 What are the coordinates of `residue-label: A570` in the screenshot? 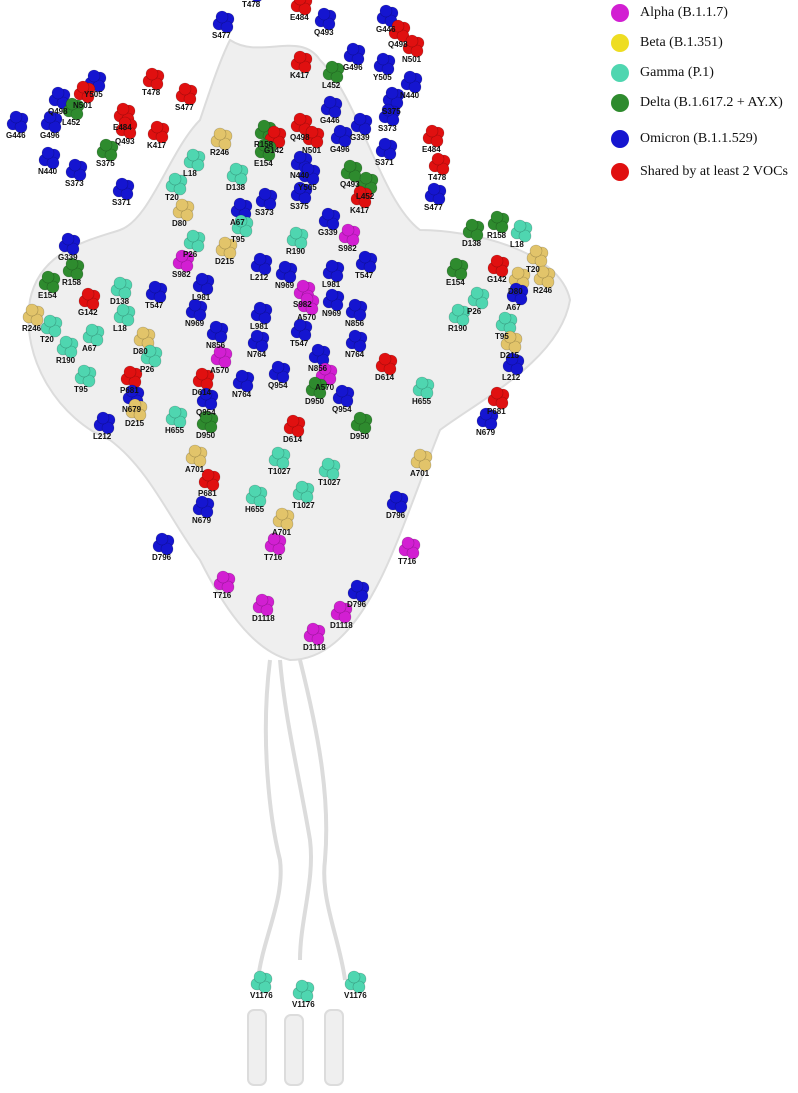 It's located at (325, 387).